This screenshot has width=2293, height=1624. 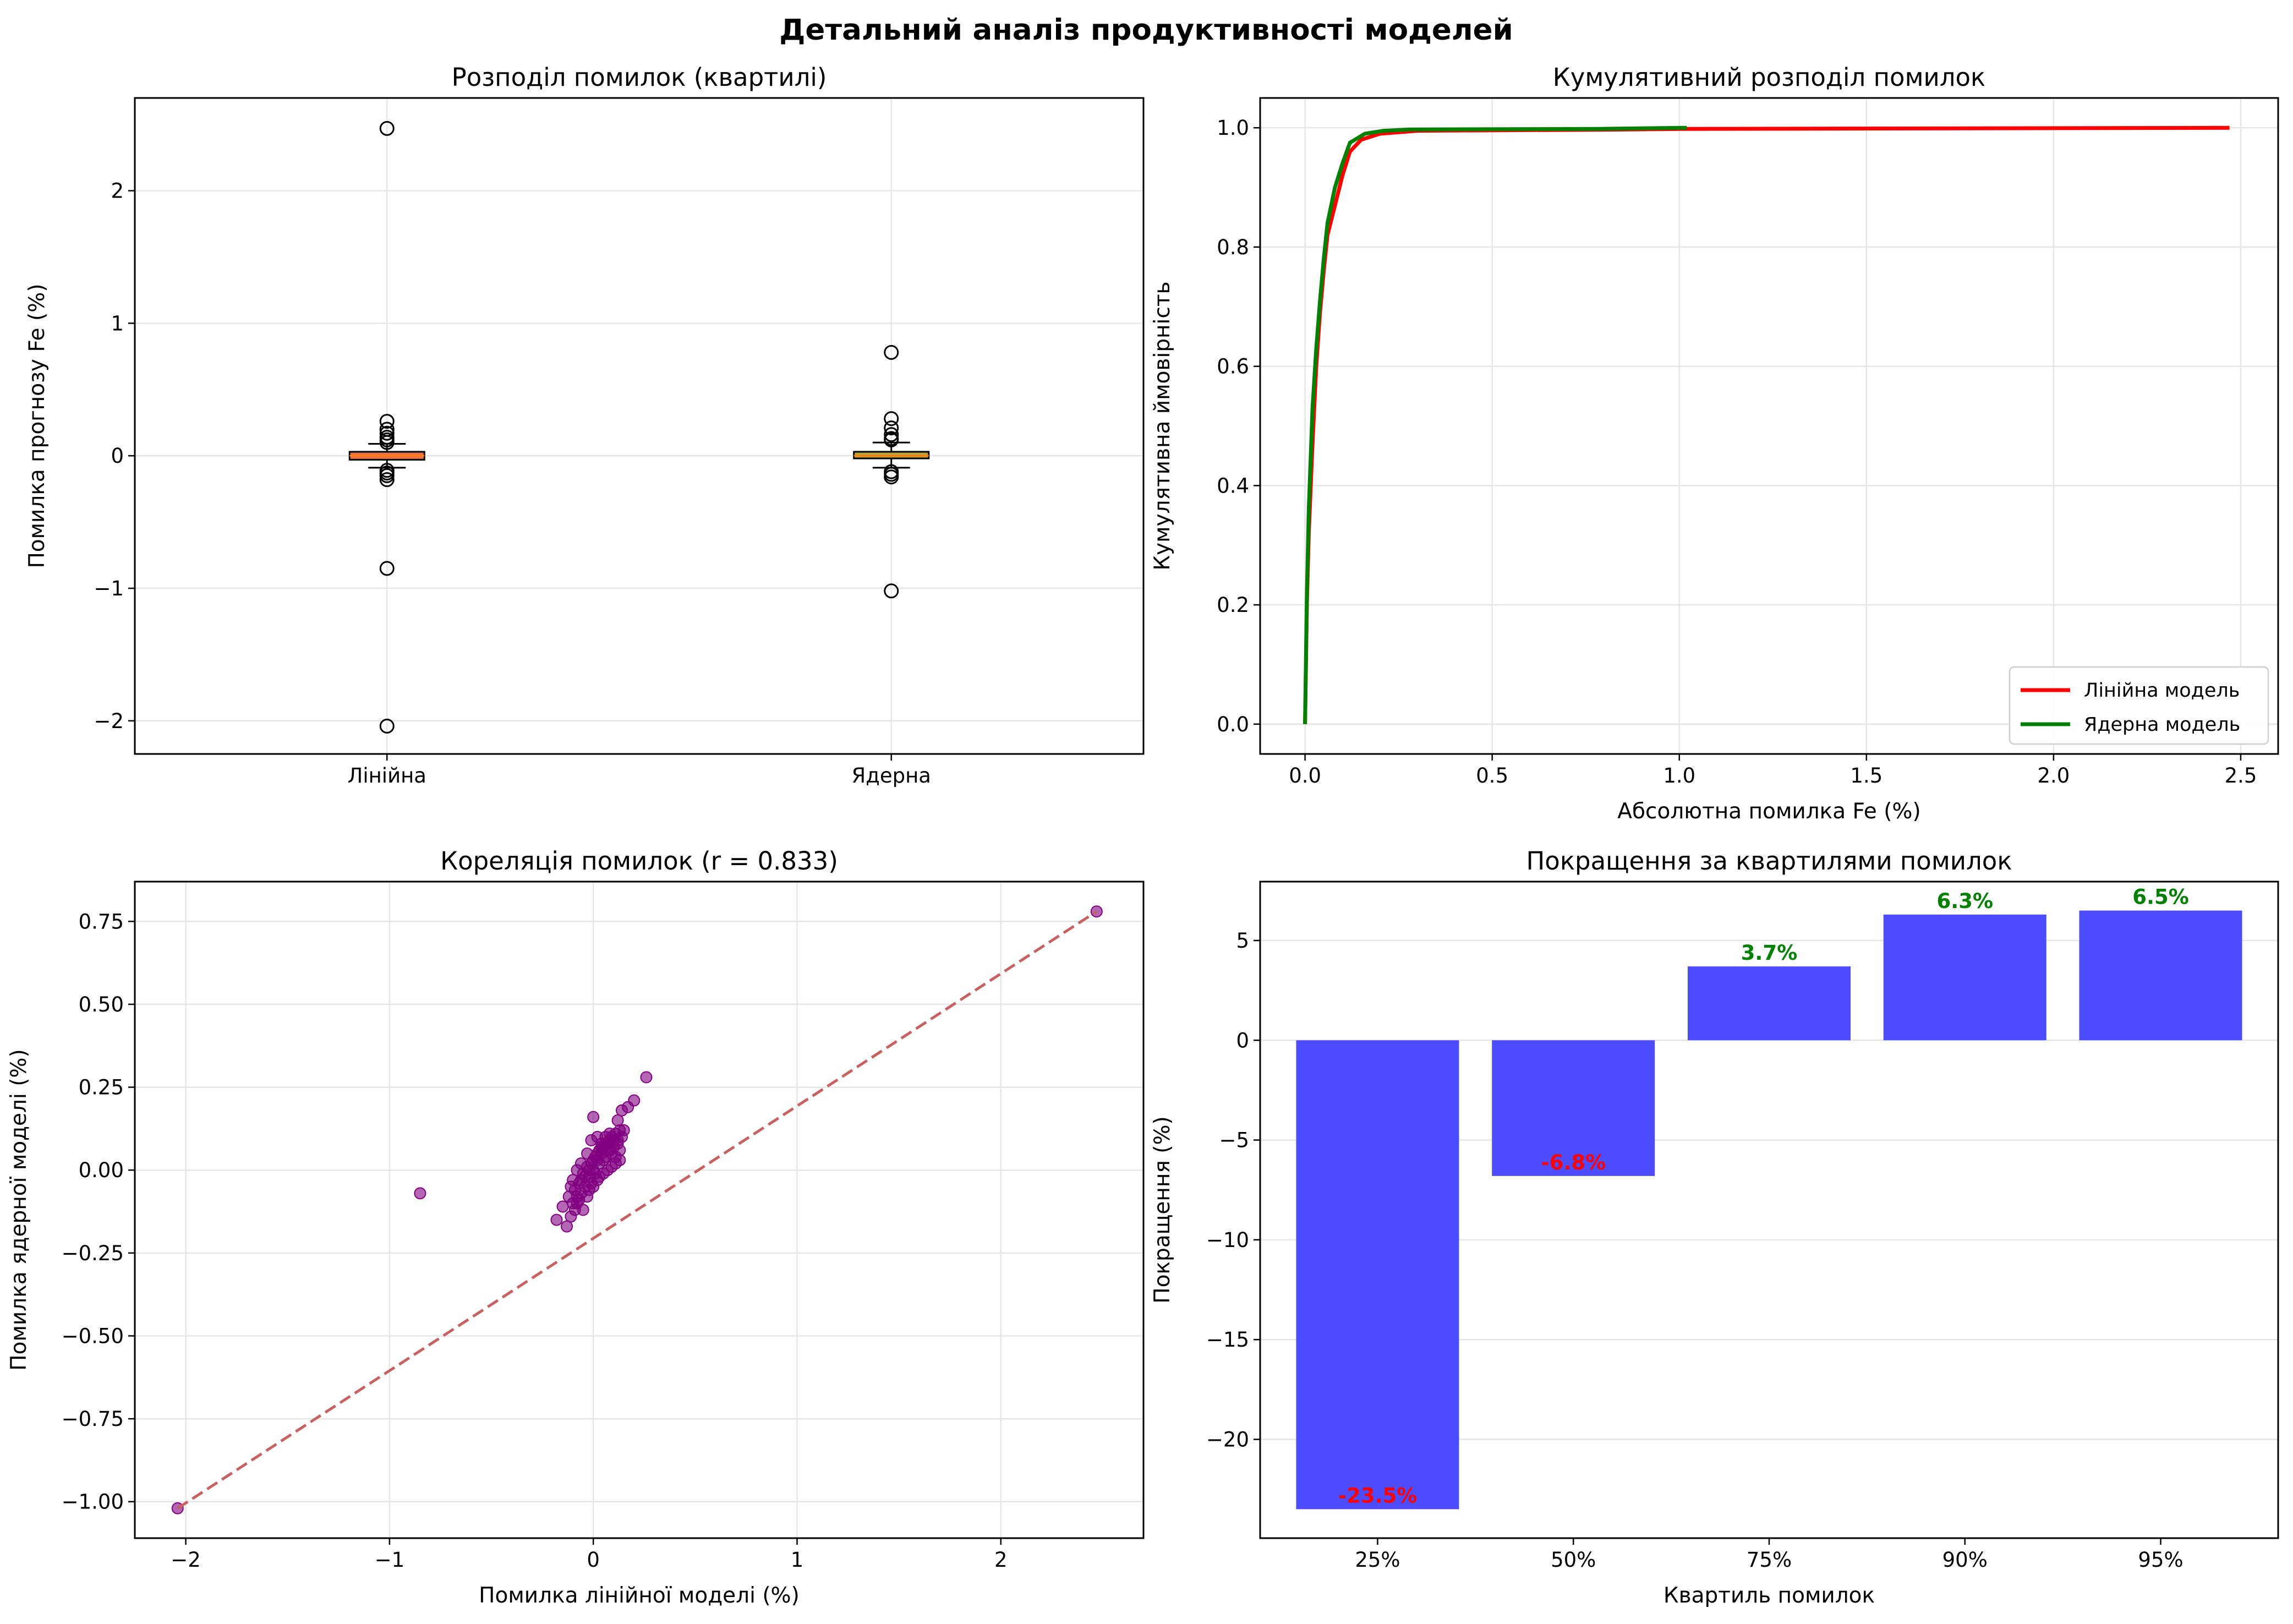 I want to click on y-tick-label: 0.50, so click(x=102, y=1004).